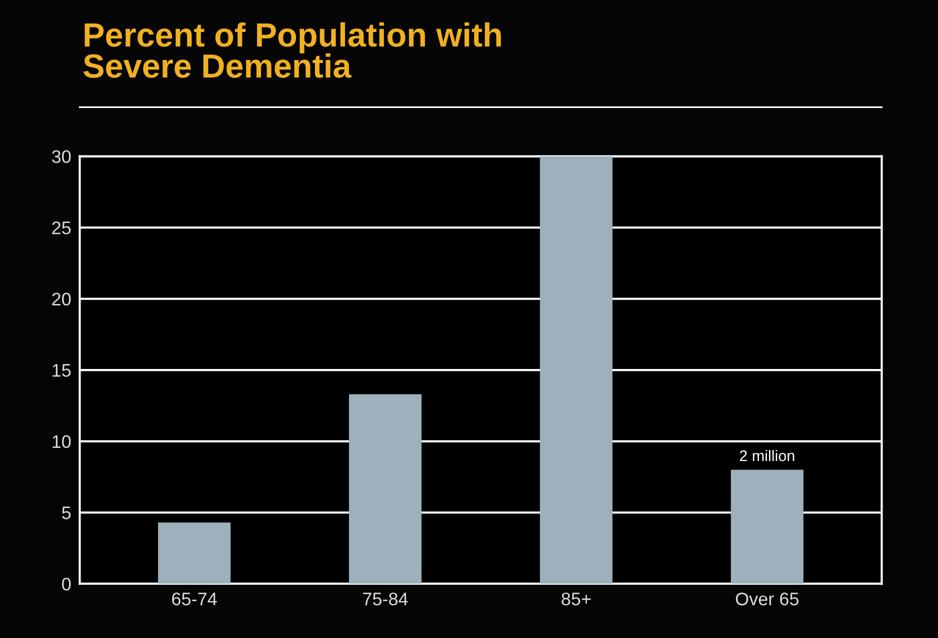  I want to click on y-tick-label: 10, so click(61, 441).